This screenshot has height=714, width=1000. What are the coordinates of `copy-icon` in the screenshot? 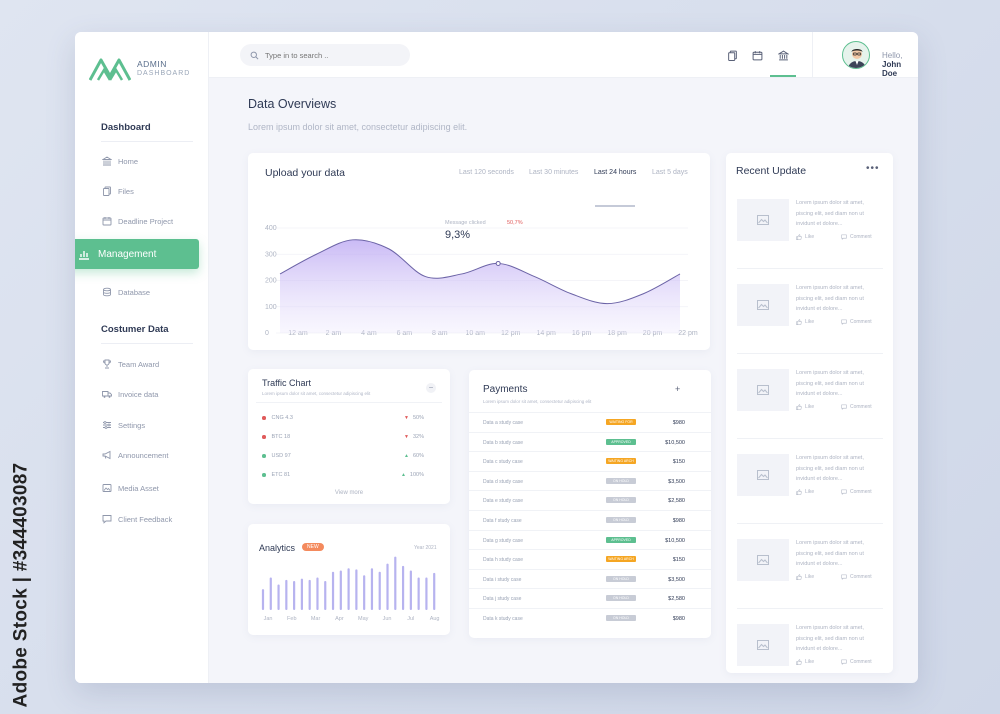 It's located at (732, 55).